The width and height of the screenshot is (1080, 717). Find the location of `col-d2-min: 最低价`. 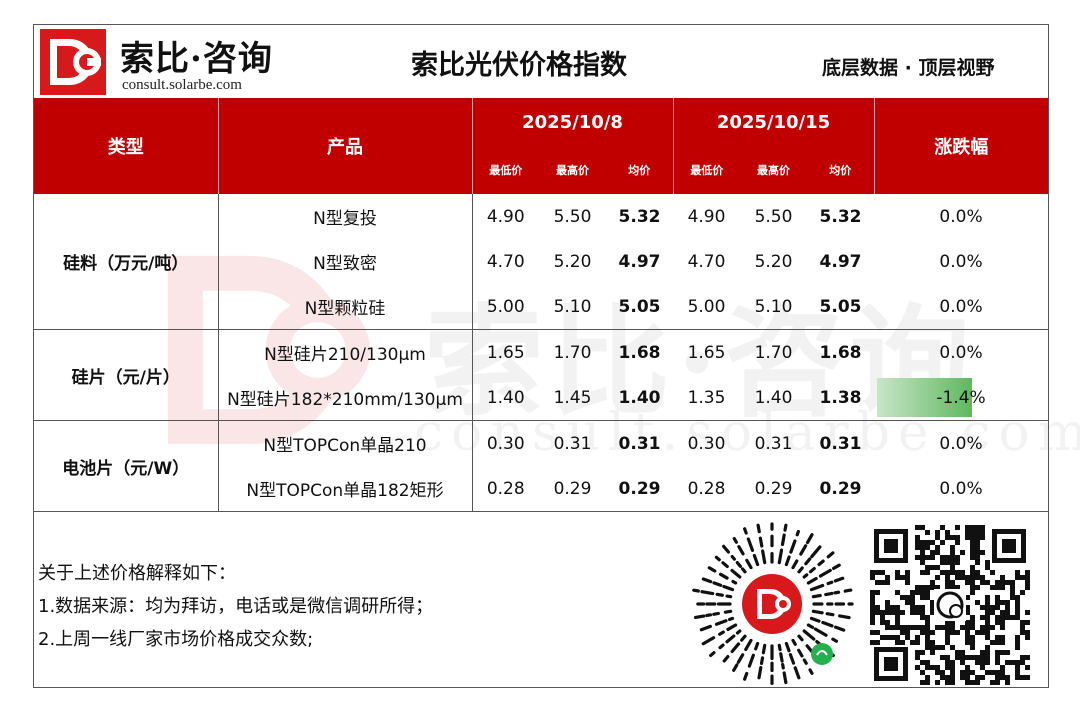

col-d2-min: 最低价 is located at coordinates (707, 170).